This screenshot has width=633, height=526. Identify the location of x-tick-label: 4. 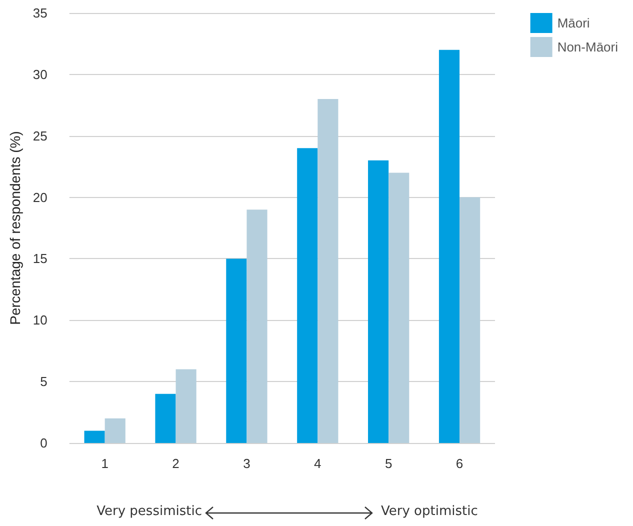
(318, 463).